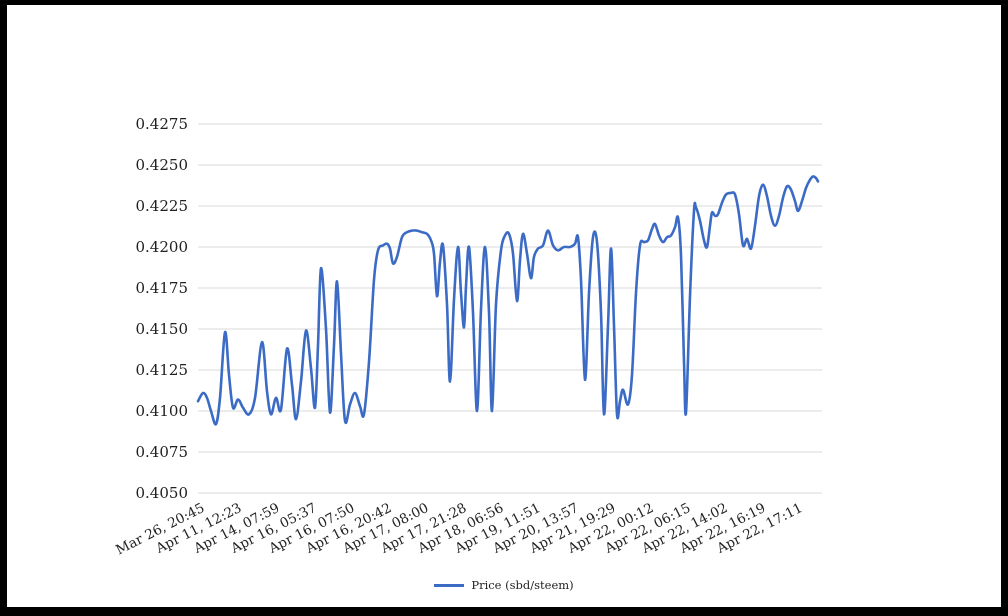 This screenshot has width=1008, height=616. Describe the element at coordinates (162, 164) in the screenshot. I see `y-tick-label: 0.4250` at that location.